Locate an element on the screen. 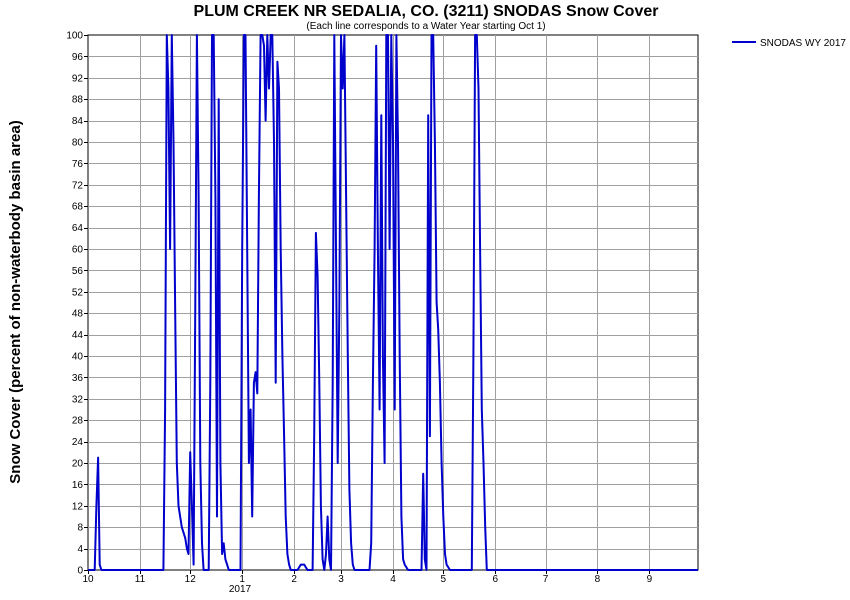 Image resolution: width=850 pixels, height=600 pixels. y-tick-label: 76 is located at coordinates (78, 164).